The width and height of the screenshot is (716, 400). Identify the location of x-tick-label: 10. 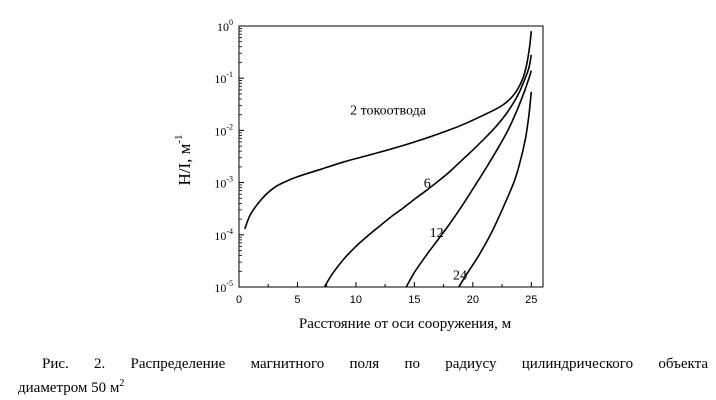
(356, 300).